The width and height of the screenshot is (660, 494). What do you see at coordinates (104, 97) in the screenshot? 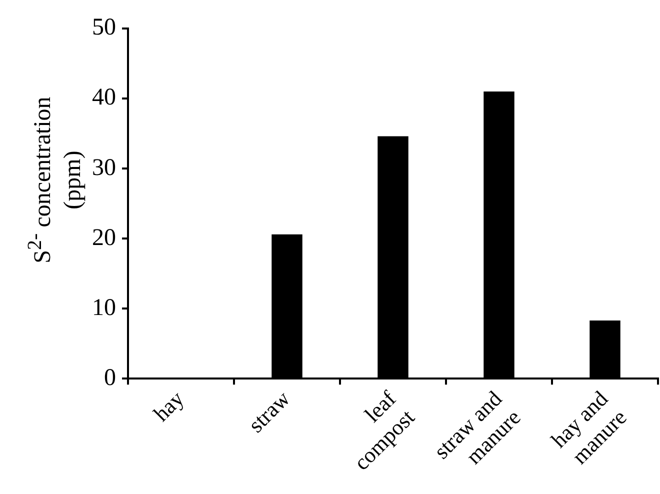
I see `y-tick-label: 40` at bounding box center [104, 97].